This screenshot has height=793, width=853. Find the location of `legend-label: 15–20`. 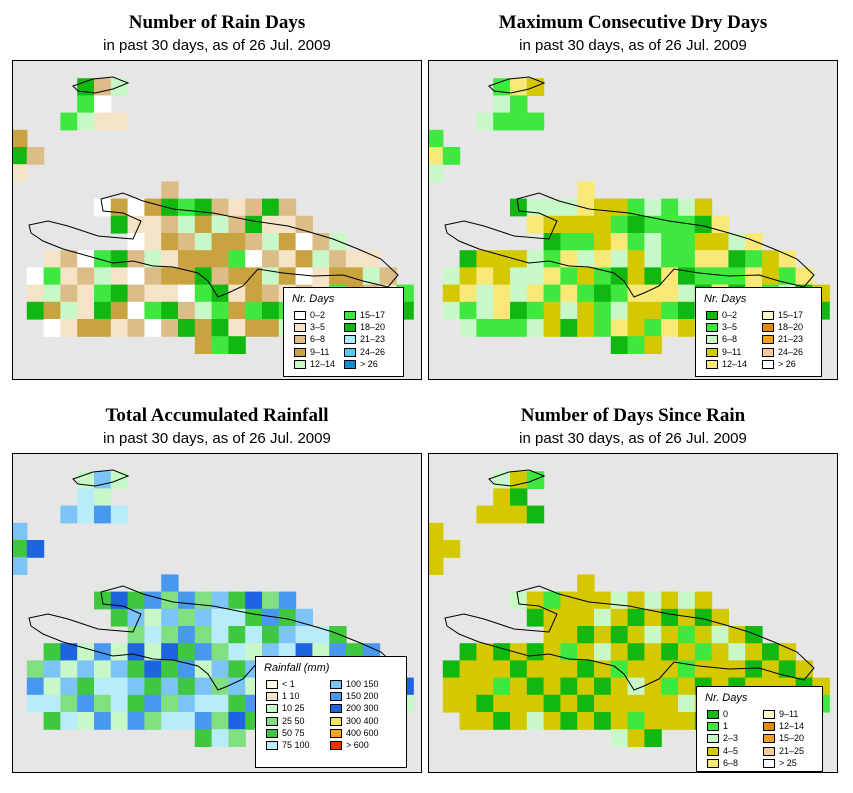

legend-label: 15–20 is located at coordinates (792, 738).